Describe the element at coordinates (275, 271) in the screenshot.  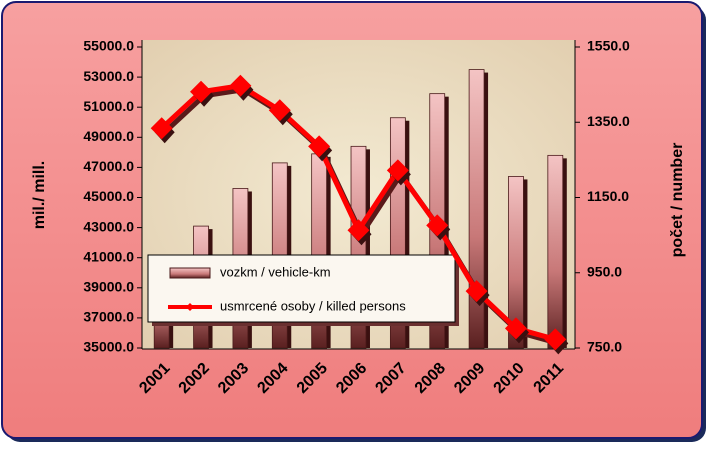
I see `legend-label: vozkm / vehicle-km` at that location.